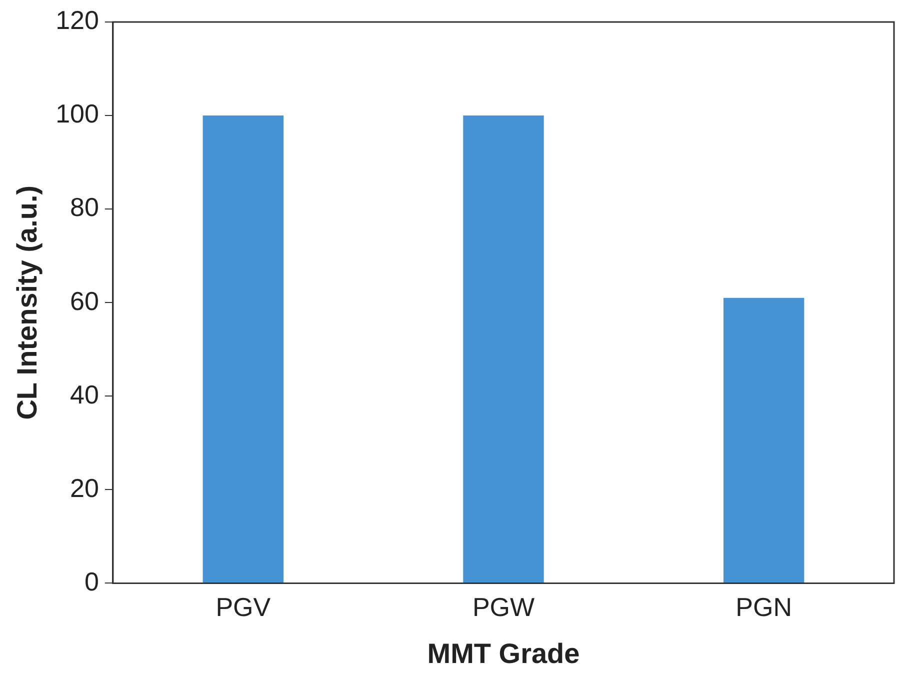 This screenshot has height=682, width=906. What do you see at coordinates (84, 487) in the screenshot?
I see `y-tick-label: 20` at bounding box center [84, 487].